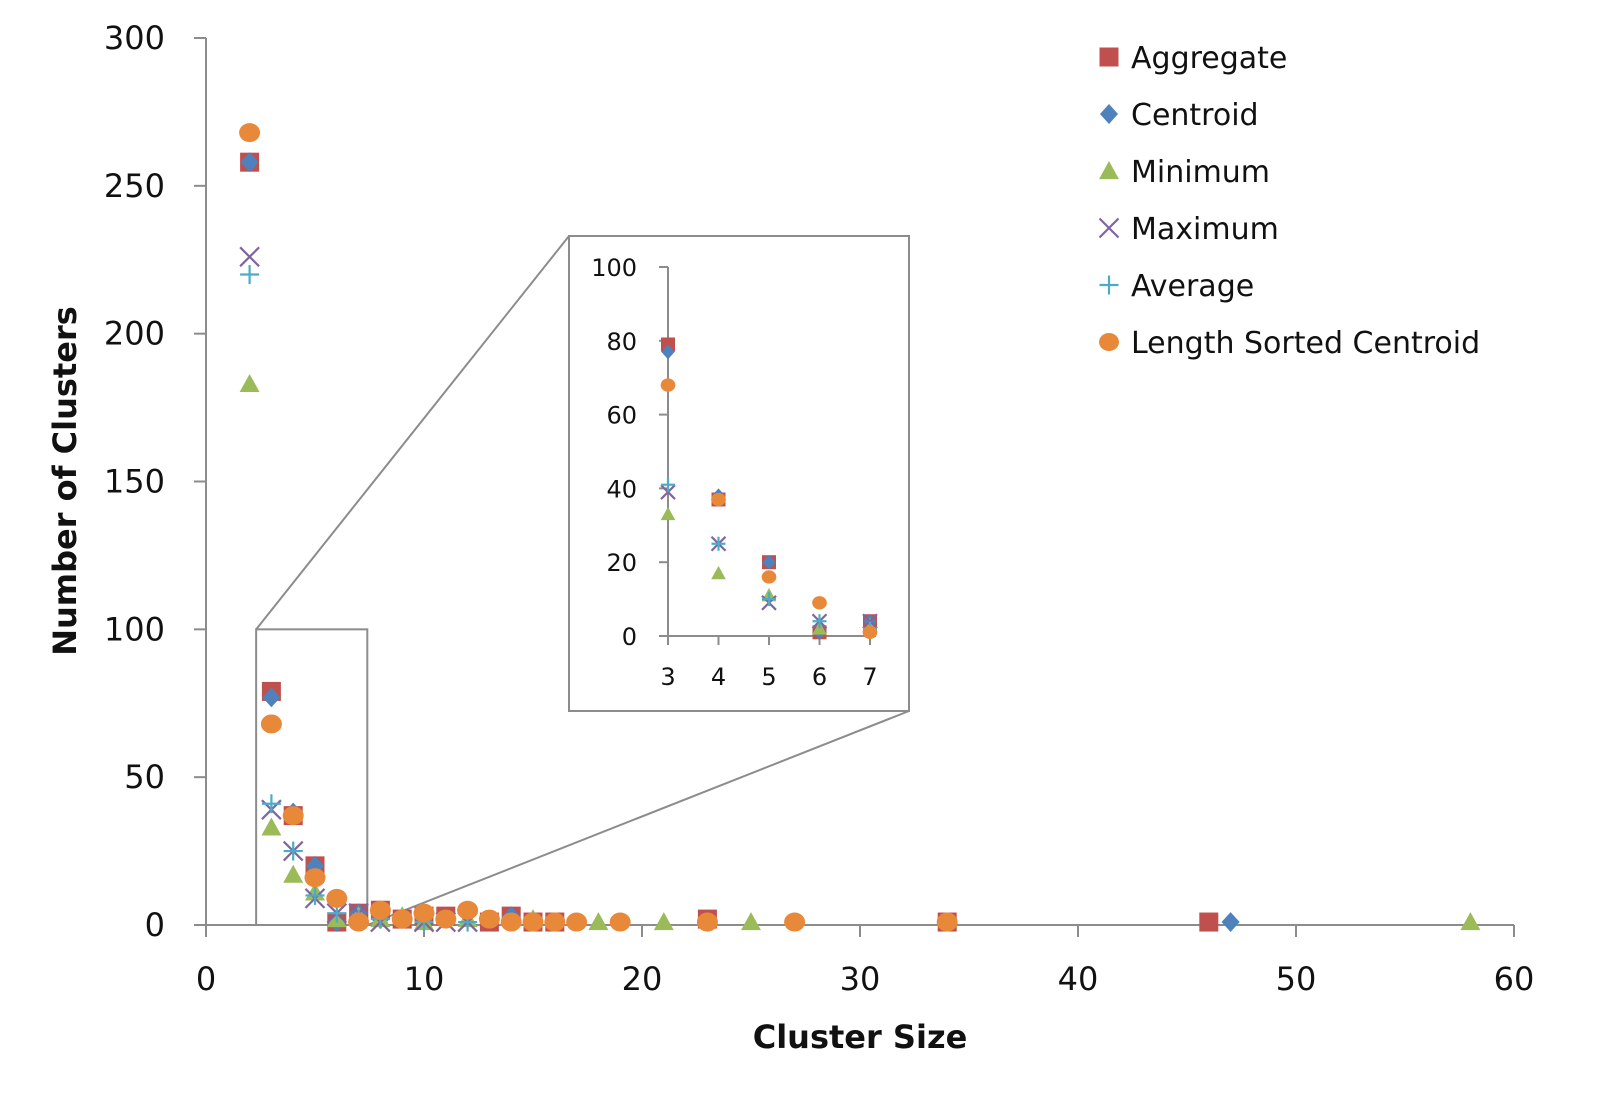 The width and height of the screenshot is (1603, 1116). I want to click on legend-item: Average, so click(1176, 286).